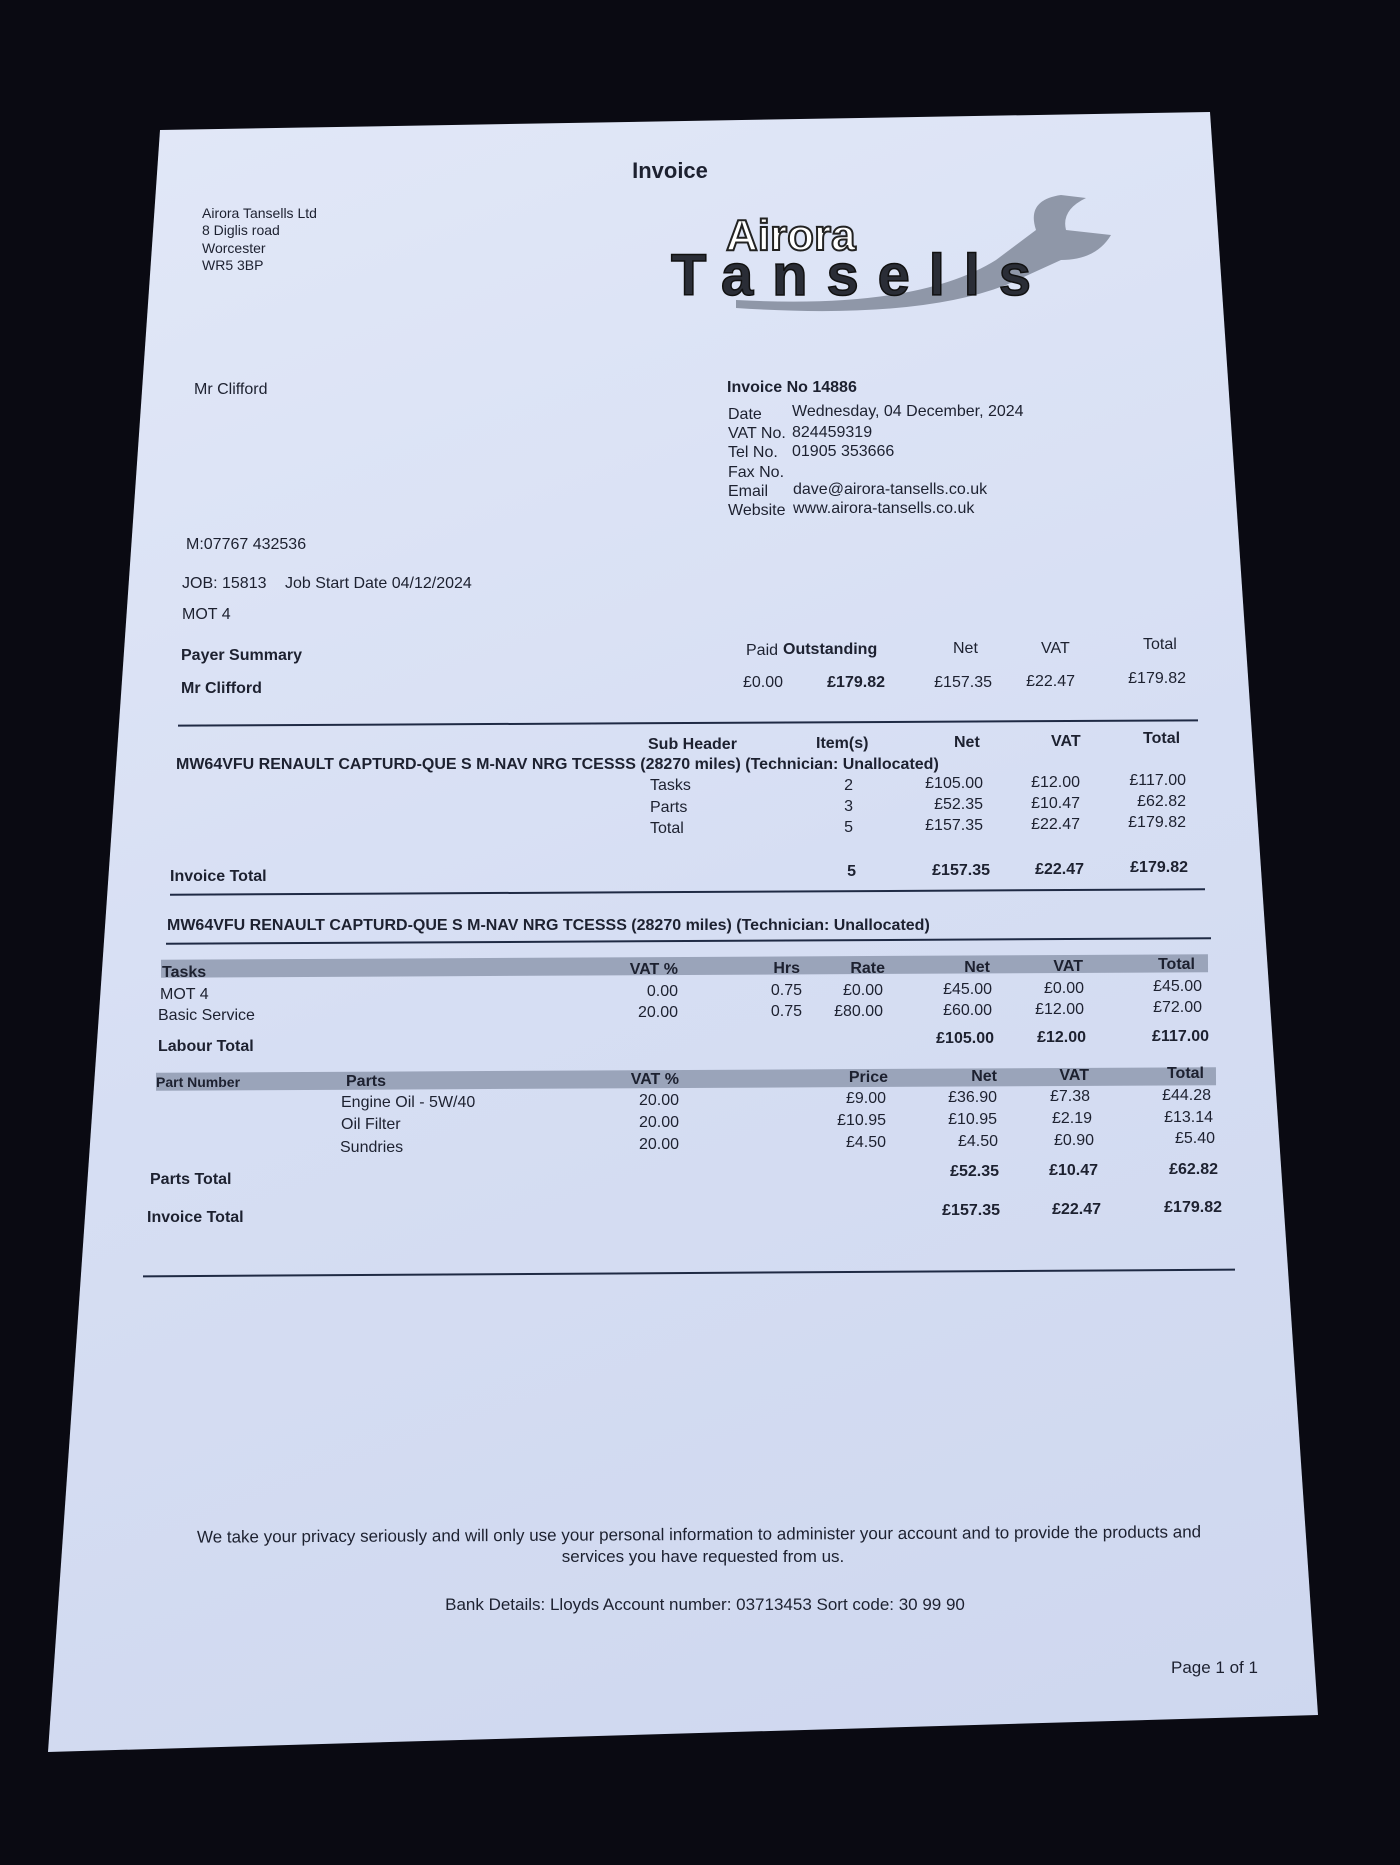 The height and width of the screenshot is (1865, 1400). I want to click on cell: £60.00, so click(967, 1010).